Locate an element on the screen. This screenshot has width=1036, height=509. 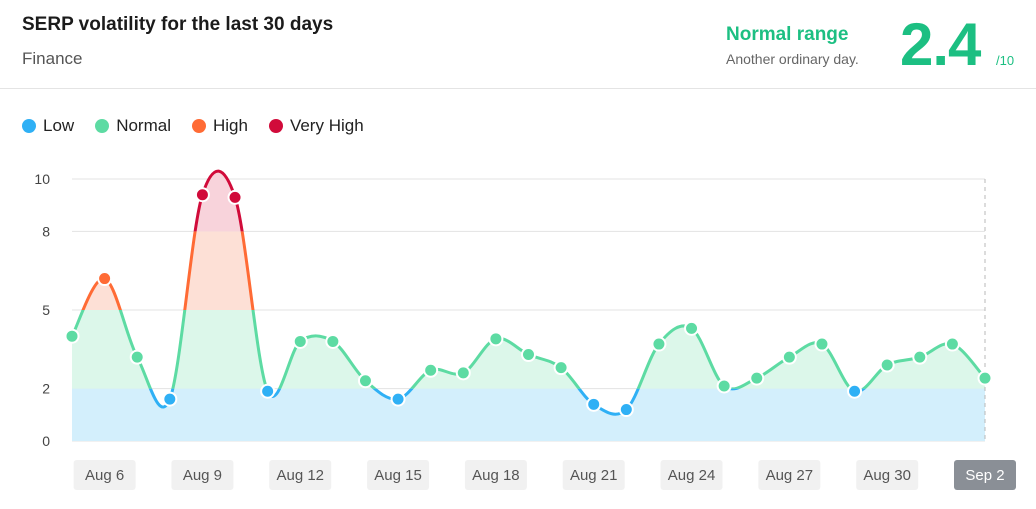
y-tick-label: 0 is located at coordinates (46, 441).